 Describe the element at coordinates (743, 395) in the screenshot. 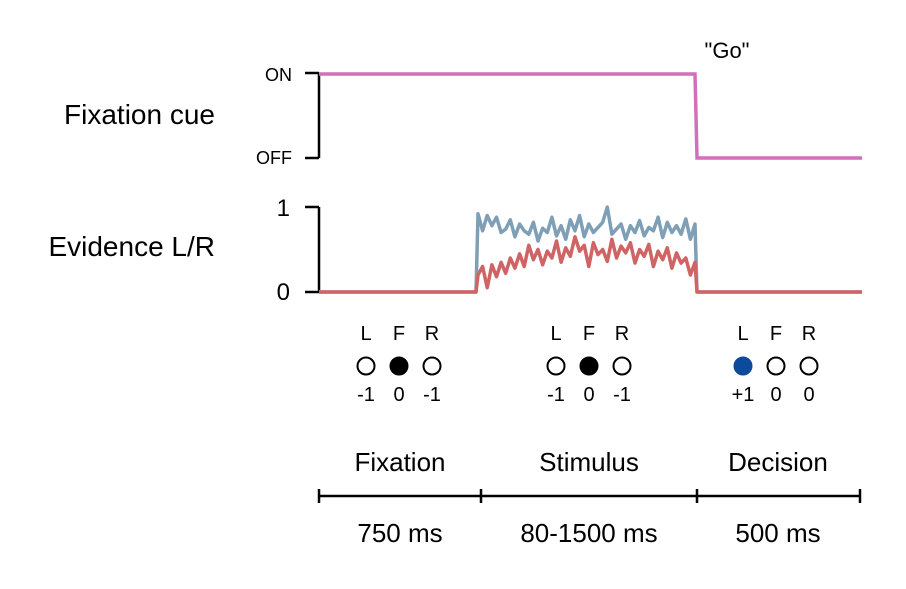

I see `panel-value: +1` at that location.